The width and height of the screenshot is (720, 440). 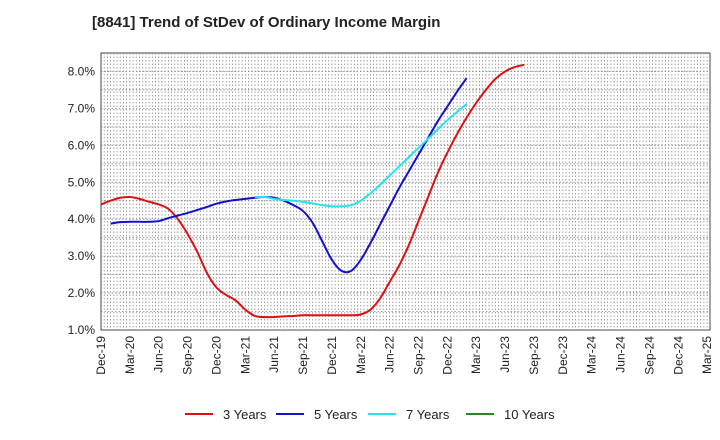 I want to click on legend-label-5-years: 5 Years, so click(x=336, y=414).